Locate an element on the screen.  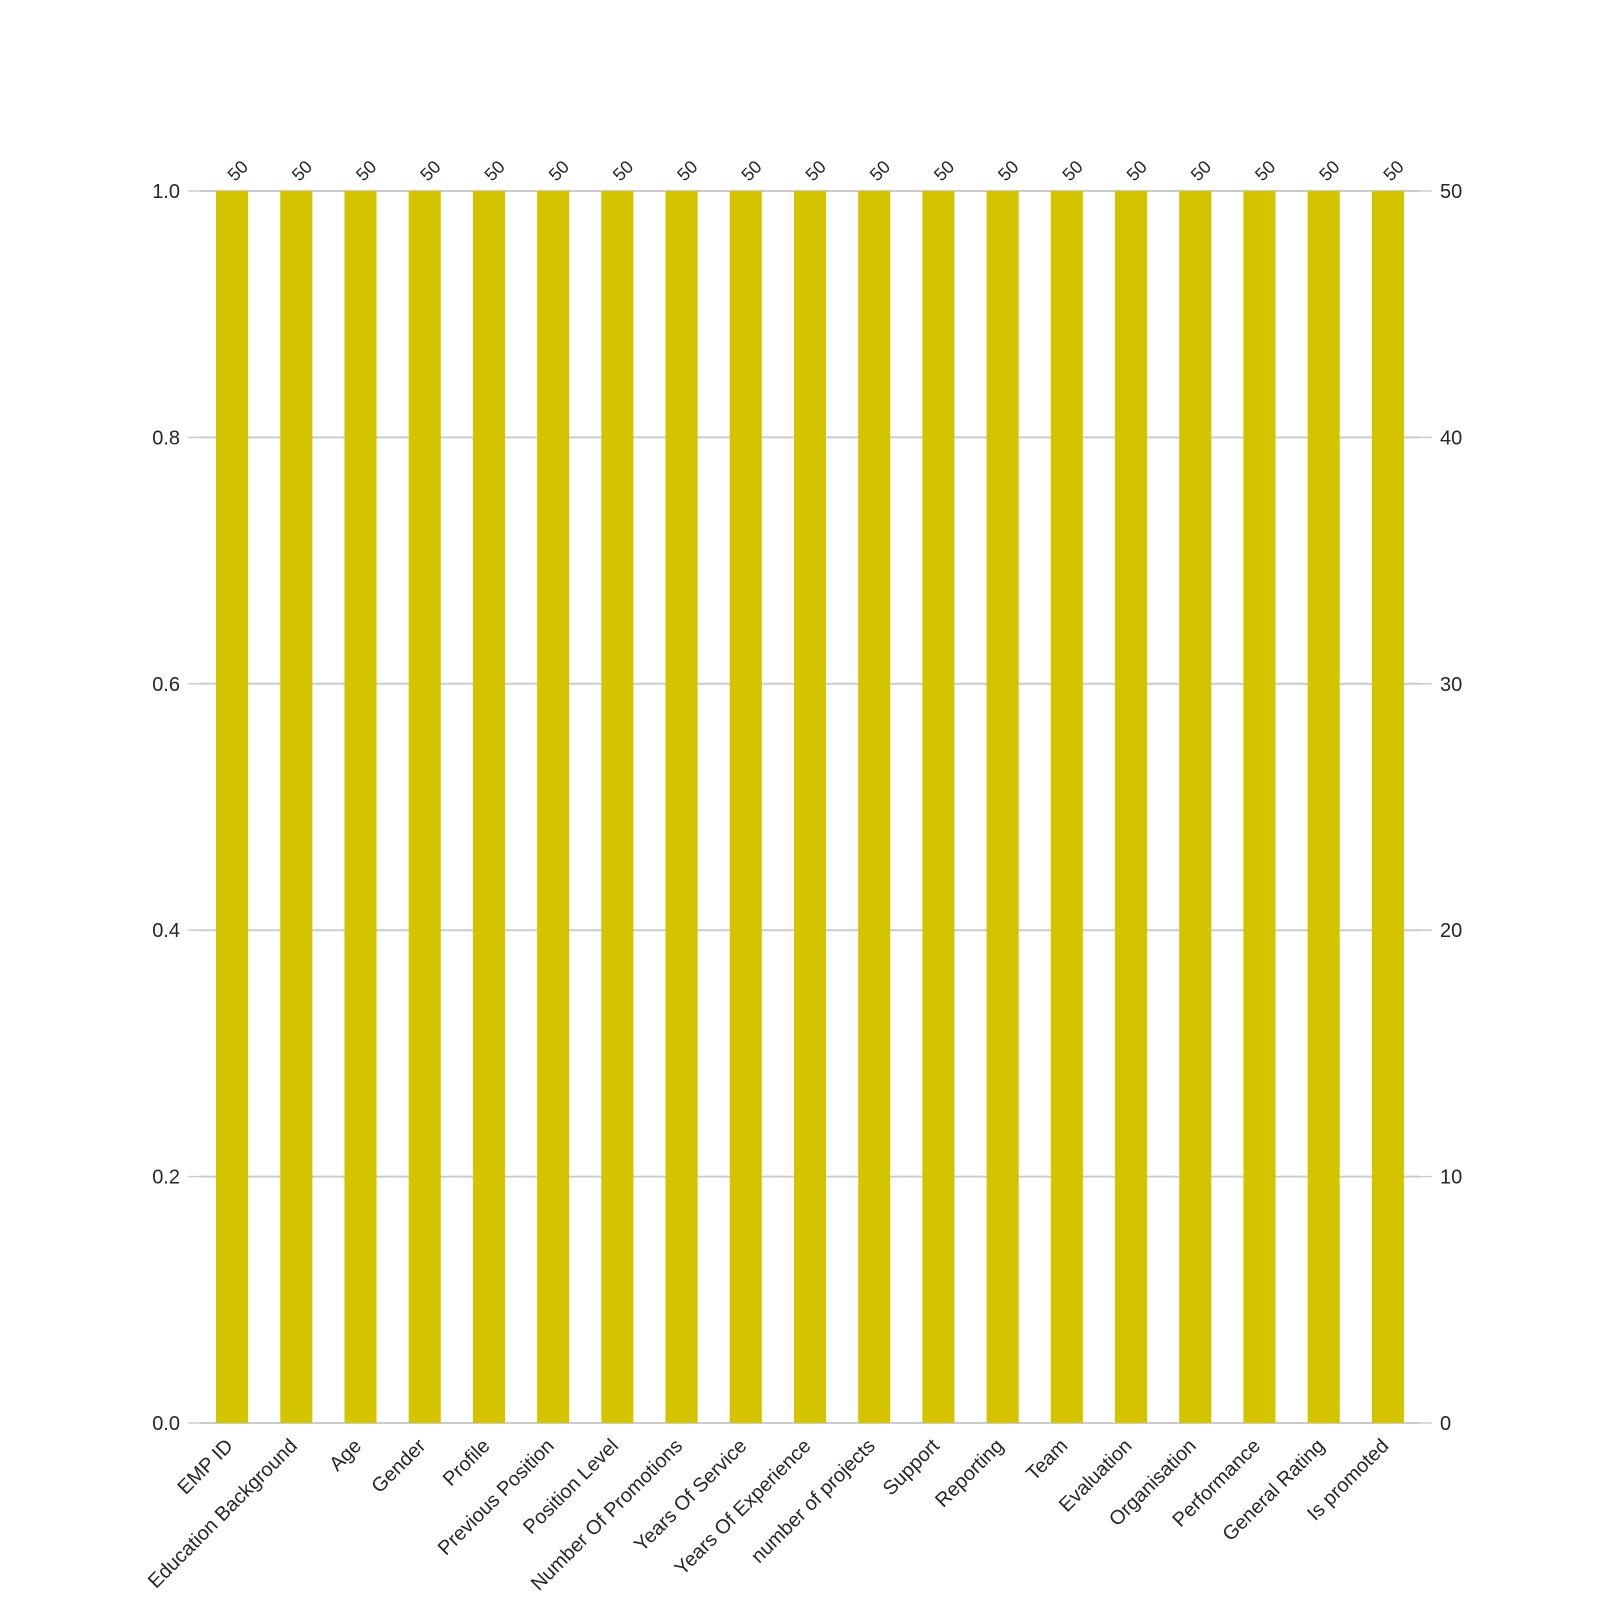
category-label: Previous Position is located at coordinates (496, 1497).